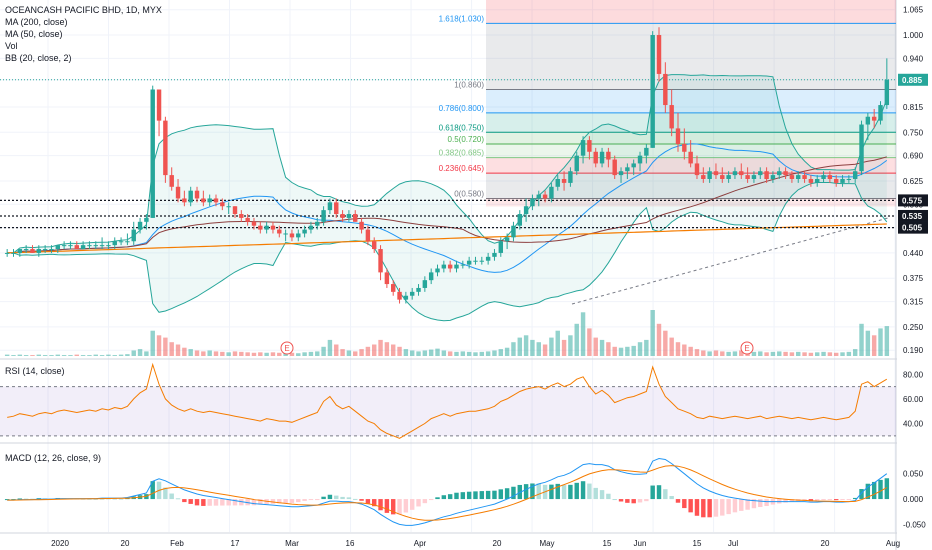 The image size is (932, 550). What do you see at coordinates (53, 458) in the screenshot?
I see `macd-legend: MACD (12, 26, close, 9)` at bounding box center [53, 458].